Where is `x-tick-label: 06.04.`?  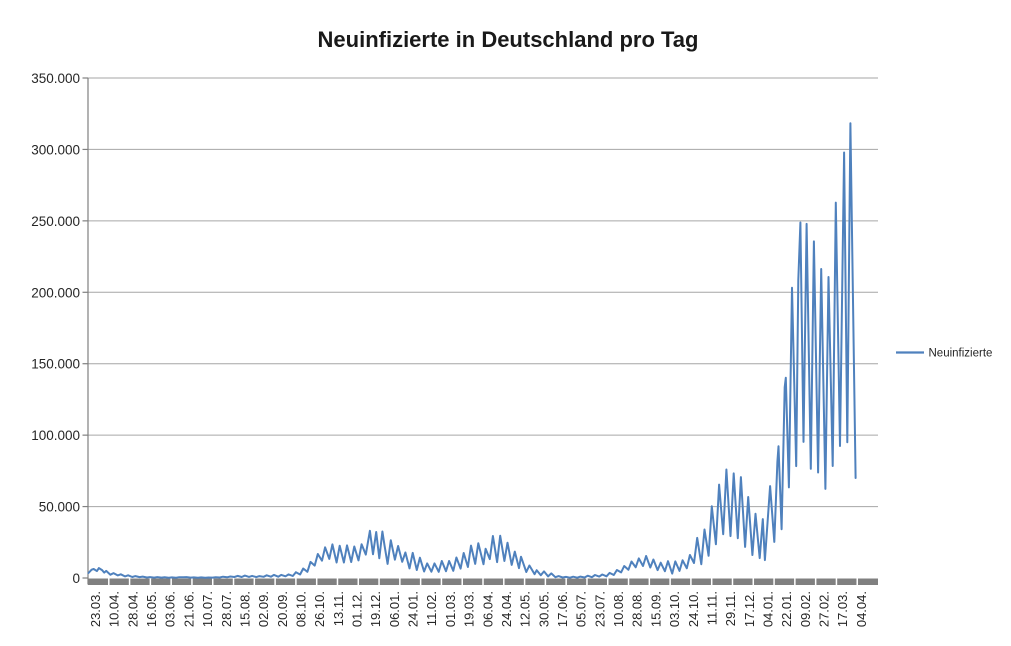 x-tick-label: 06.04. is located at coordinates (487, 609).